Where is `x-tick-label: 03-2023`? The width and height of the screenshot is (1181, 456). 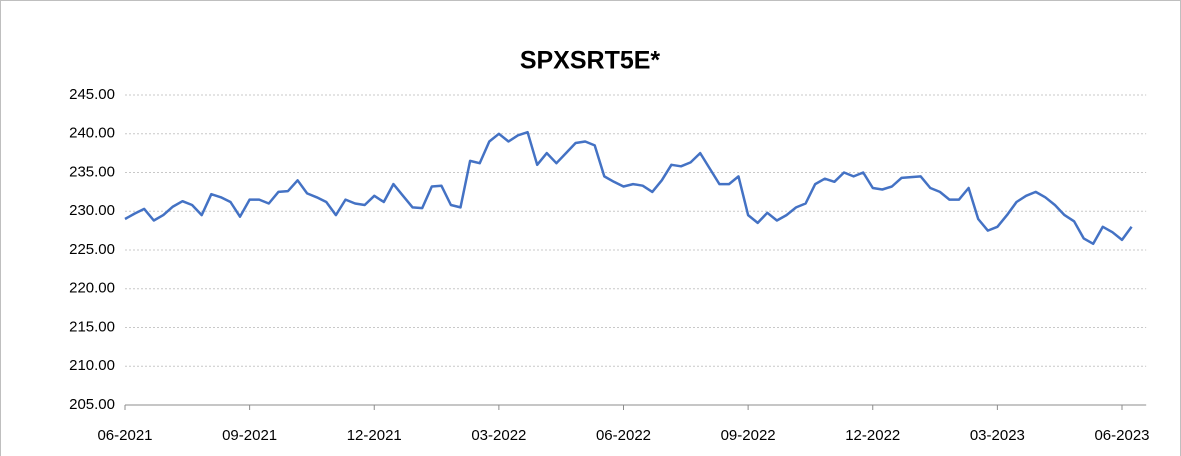 x-tick-label: 03-2023 is located at coordinates (997, 435).